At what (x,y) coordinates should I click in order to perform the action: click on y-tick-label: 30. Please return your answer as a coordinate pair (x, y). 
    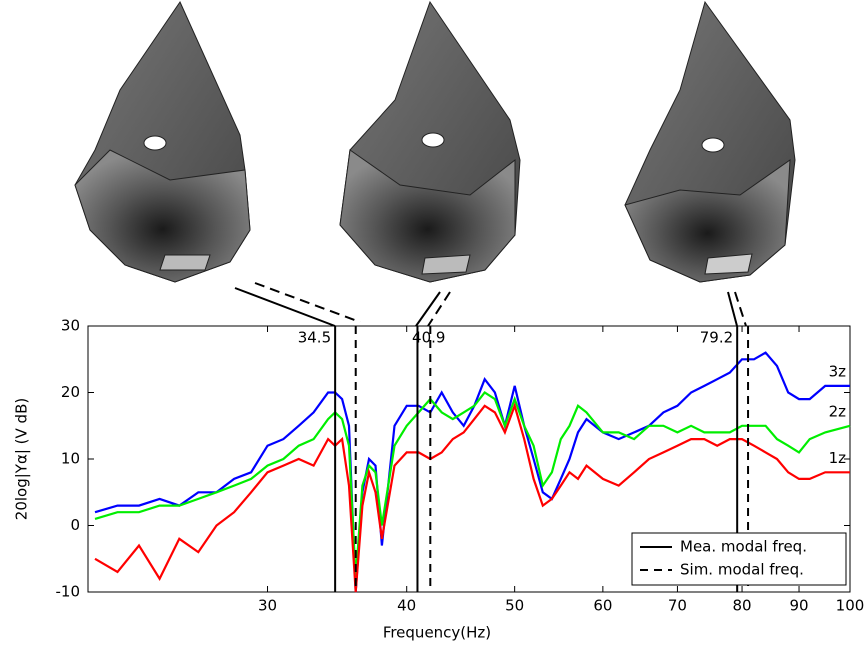
    Looking at the image, I should click on (70, 326).